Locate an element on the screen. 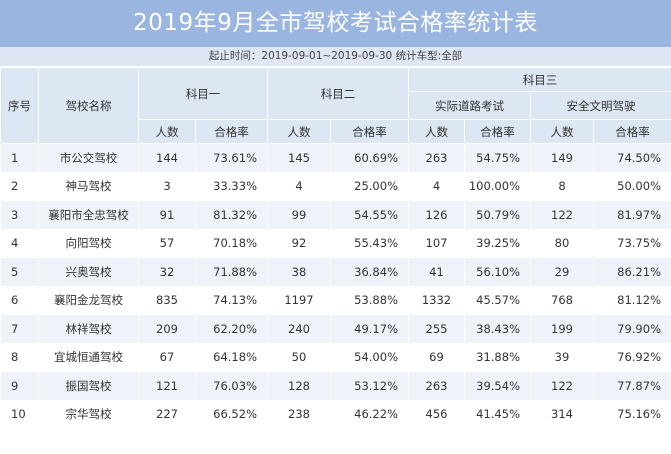  s2-count: 128 is located at coordinates (299, 386).